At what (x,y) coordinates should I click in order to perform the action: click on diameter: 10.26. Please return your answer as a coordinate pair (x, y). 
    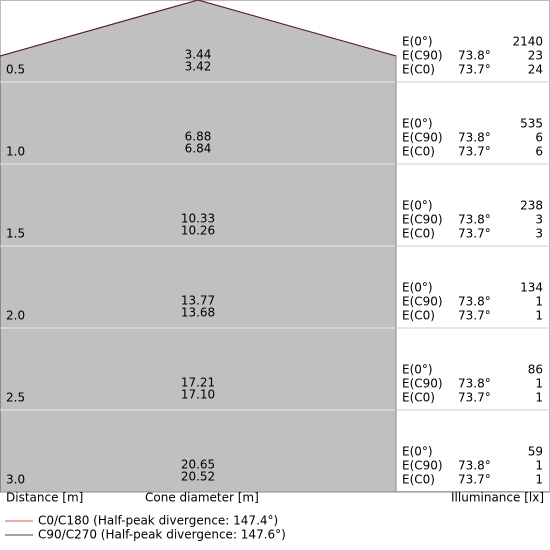
    Looking at the image, I should click on (198, 231).